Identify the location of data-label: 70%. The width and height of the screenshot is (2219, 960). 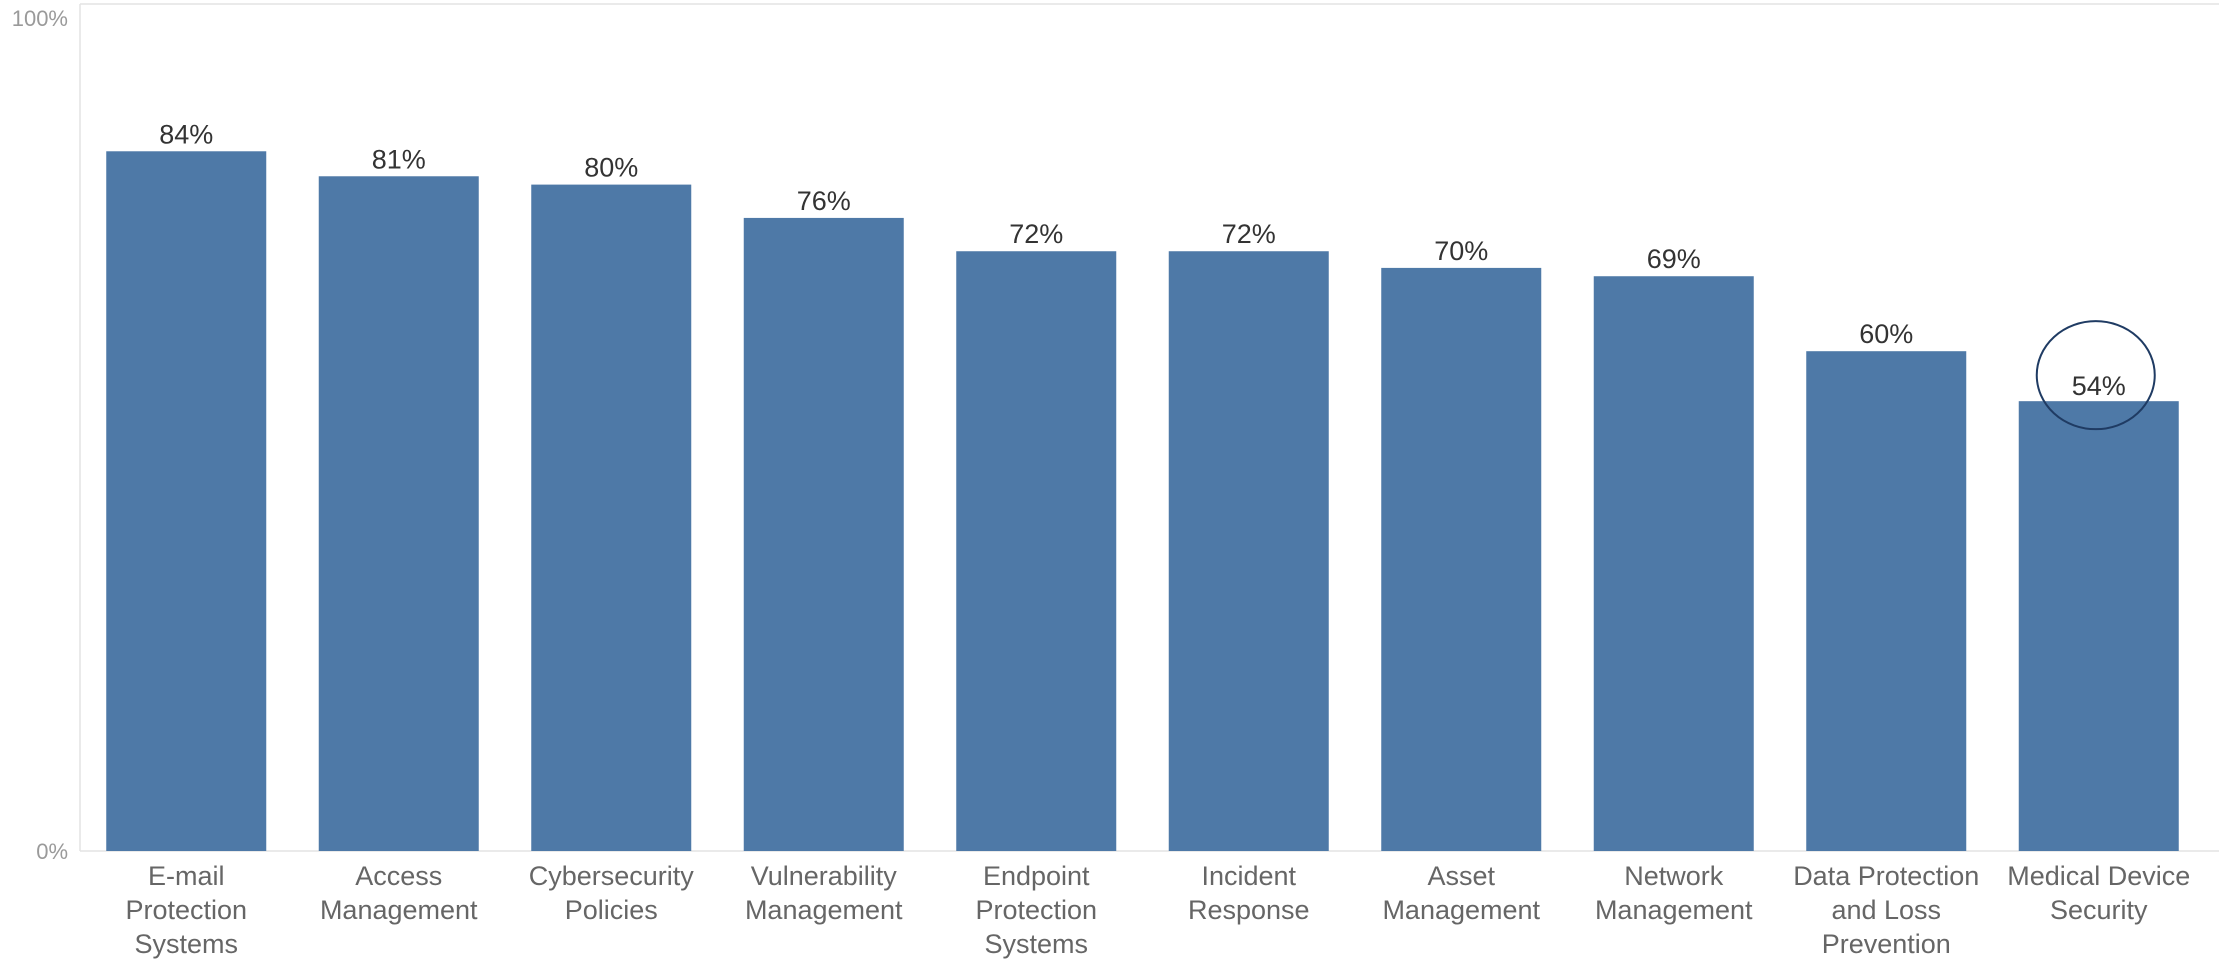
(1461, 251).